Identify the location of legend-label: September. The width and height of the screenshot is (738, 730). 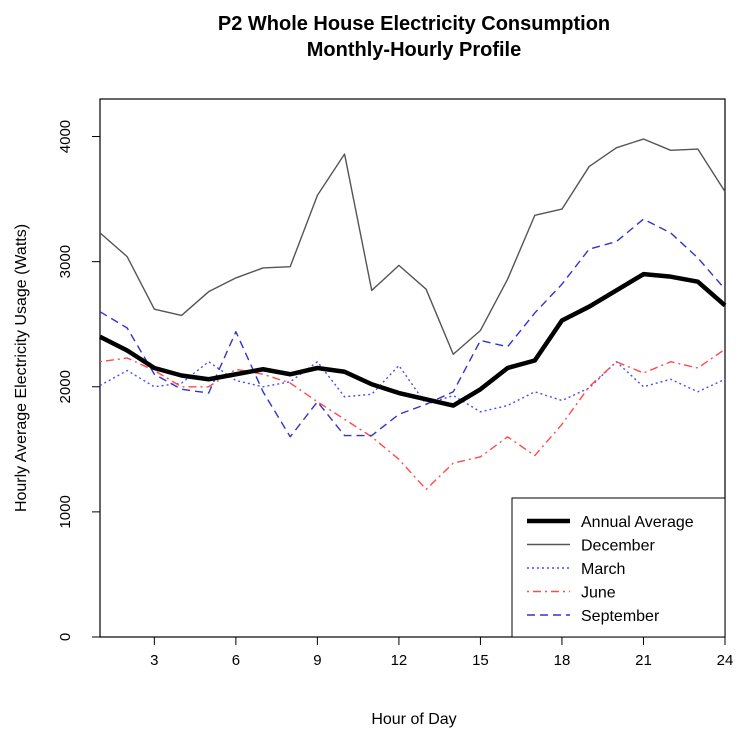
(620, 616).